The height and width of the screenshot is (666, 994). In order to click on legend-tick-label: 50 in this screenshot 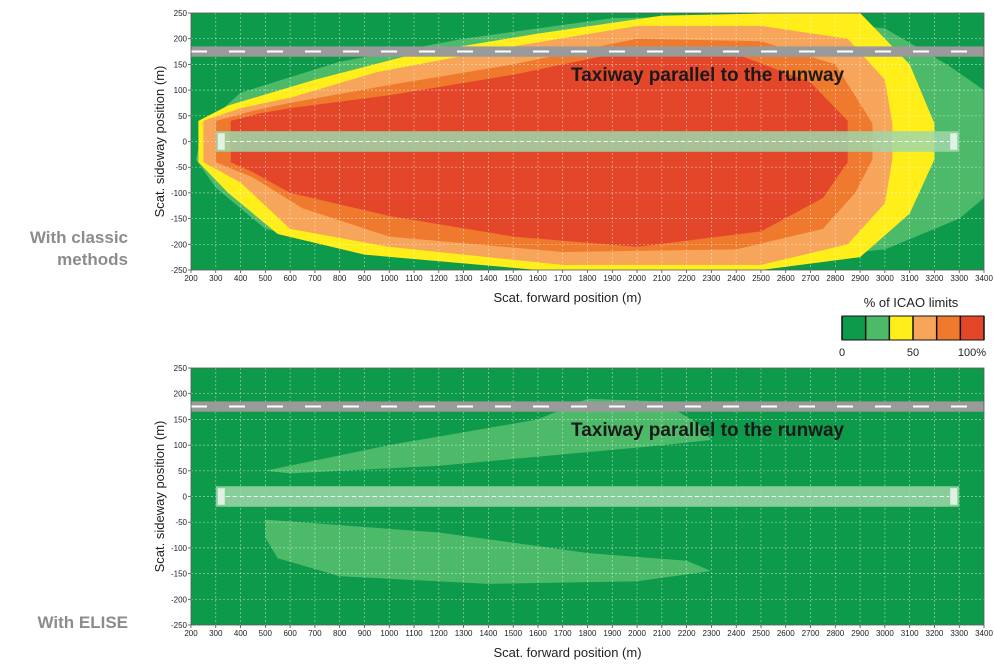, I will do `click(913, 353)`.